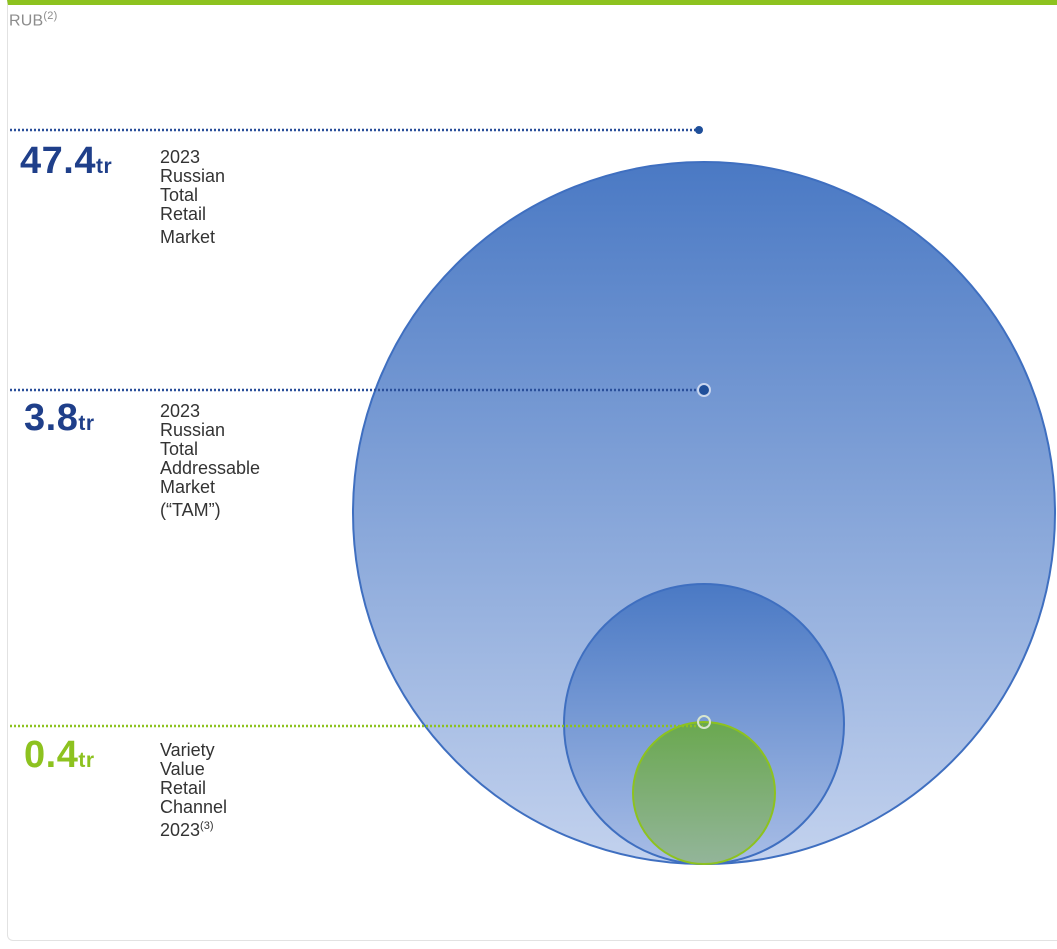 The height and width of the screenshot is (949, 1057). Describe the element at coordinates (194, 790) in the screenshot. I see `variety-value-label: Variety Value Retail Channel 2023(3)` at that location.